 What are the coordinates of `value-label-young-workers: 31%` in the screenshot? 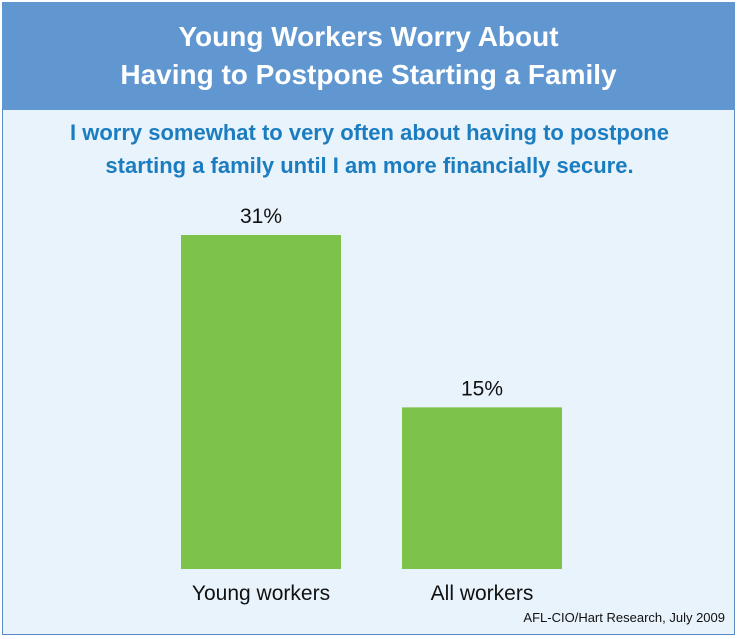 It's located at (261, 216).